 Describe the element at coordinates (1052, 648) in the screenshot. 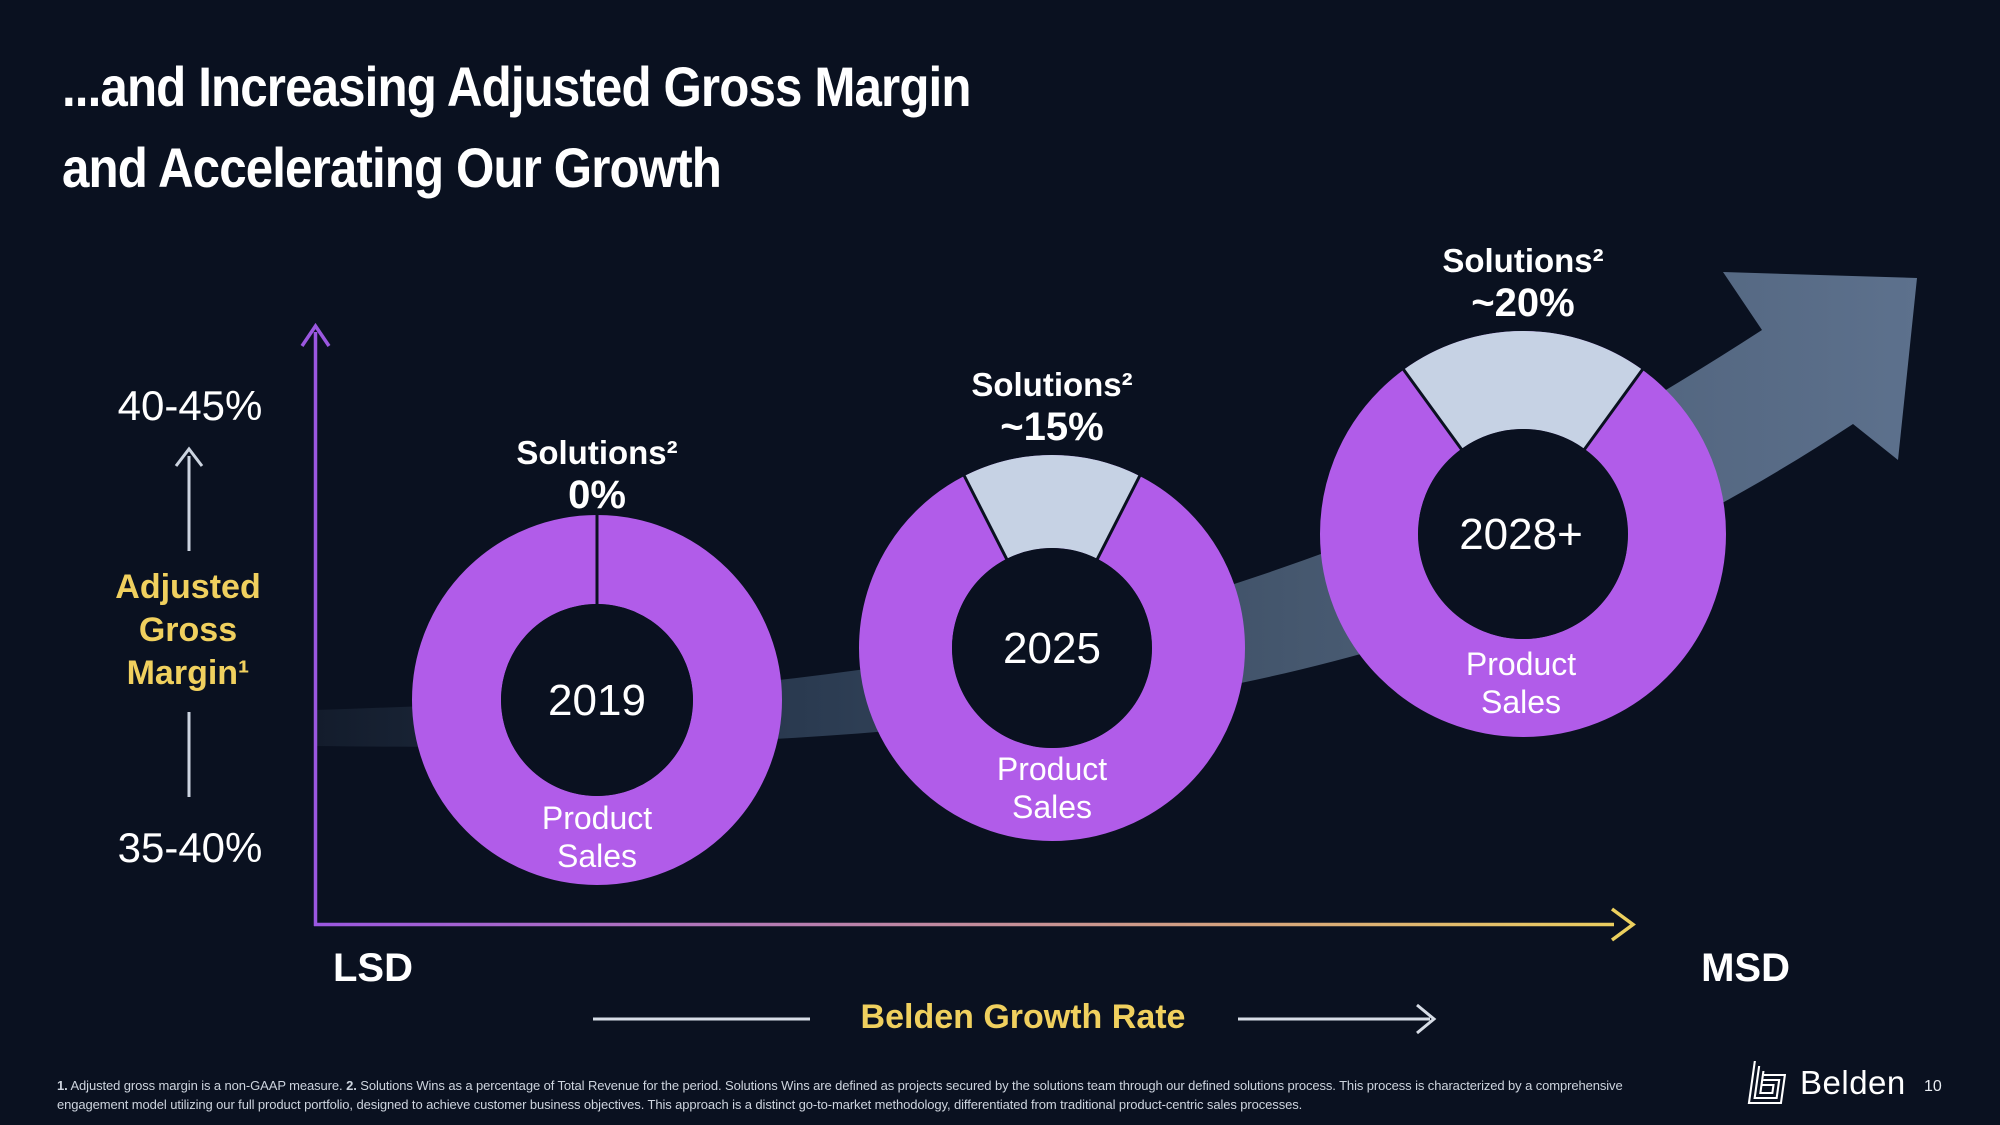

I see `donut-2025-year: 2025` at that location.